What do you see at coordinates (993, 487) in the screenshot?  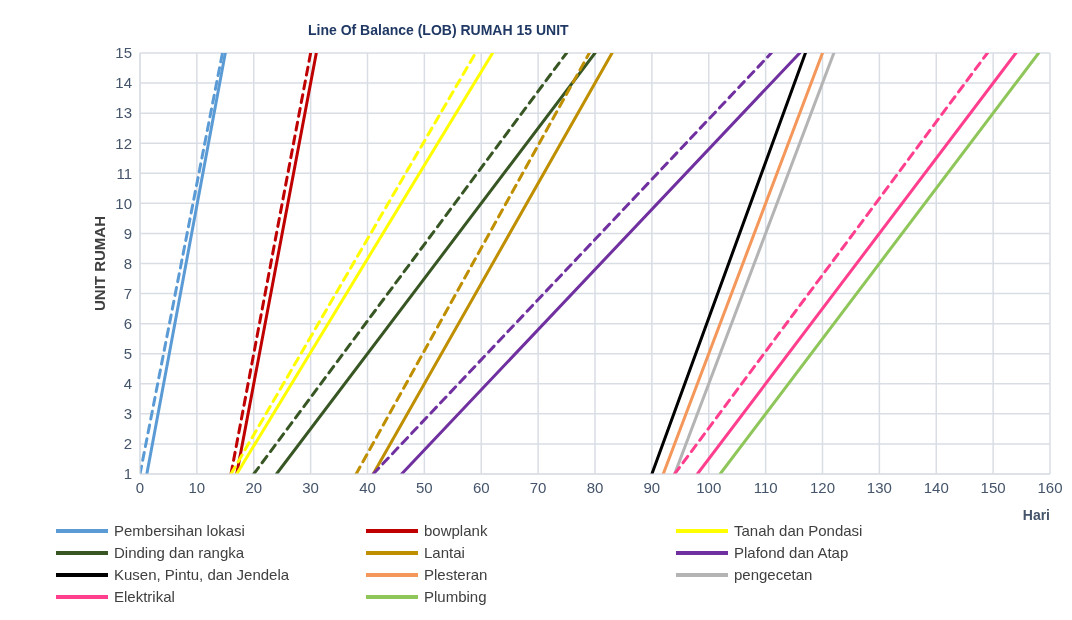 I see `x-tick-label: 150` at bounding box center [993, 487].